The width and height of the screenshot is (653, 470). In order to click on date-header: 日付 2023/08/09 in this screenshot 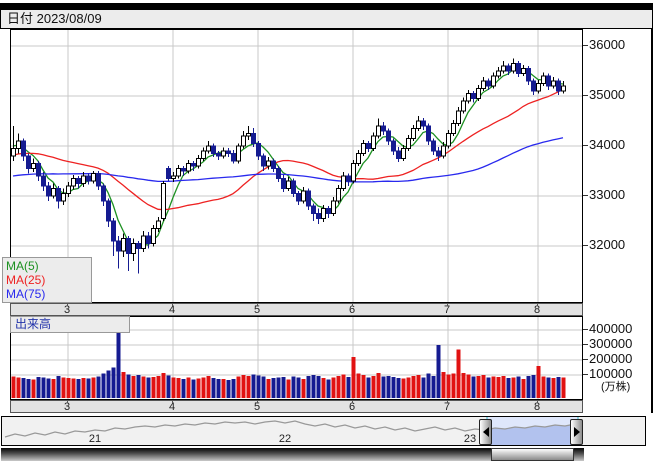, I will do `click(326, 19)`.